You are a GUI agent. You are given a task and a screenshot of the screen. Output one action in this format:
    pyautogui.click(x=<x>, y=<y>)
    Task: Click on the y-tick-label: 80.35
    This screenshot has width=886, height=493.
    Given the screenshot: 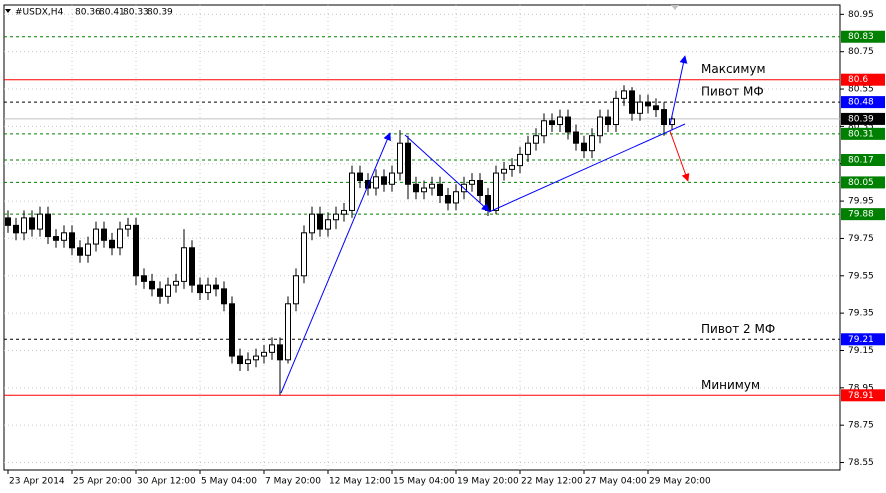 What is the action you would take?
    pyautogui.click(x=861, y=127)
    